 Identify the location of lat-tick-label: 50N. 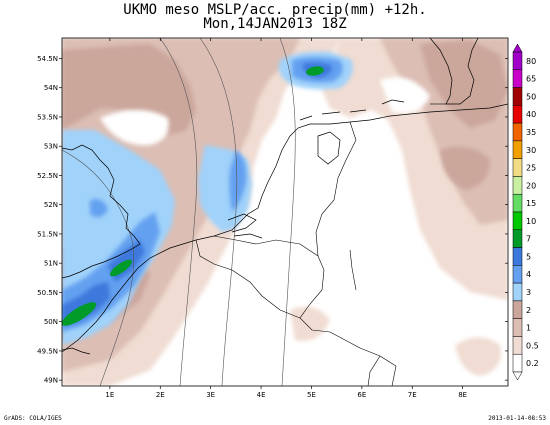
(51, 322).